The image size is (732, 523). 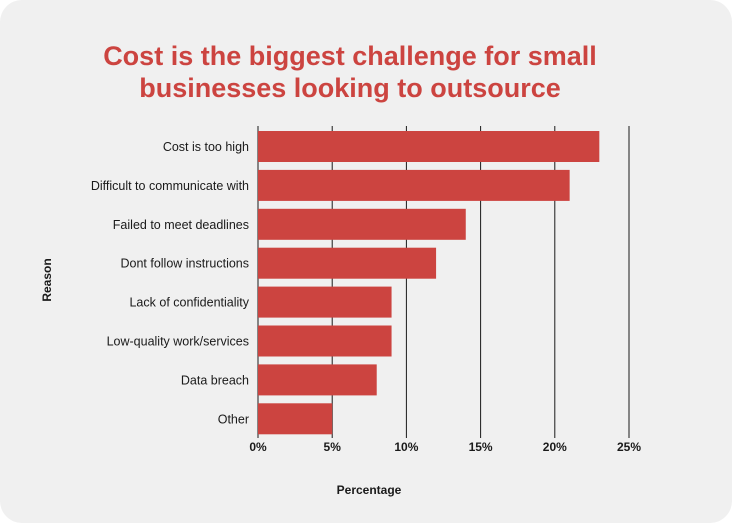 I want to click on chart-title-line-1: Cost is the biggest challenge for small, so click(x=350, y=56).